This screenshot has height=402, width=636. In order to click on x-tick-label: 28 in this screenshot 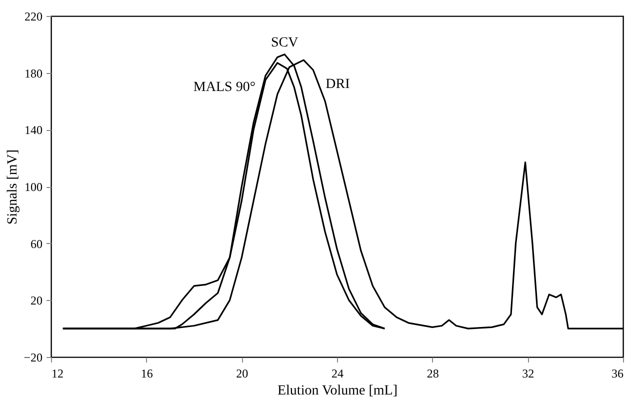, I will do `click(432, 373)`.